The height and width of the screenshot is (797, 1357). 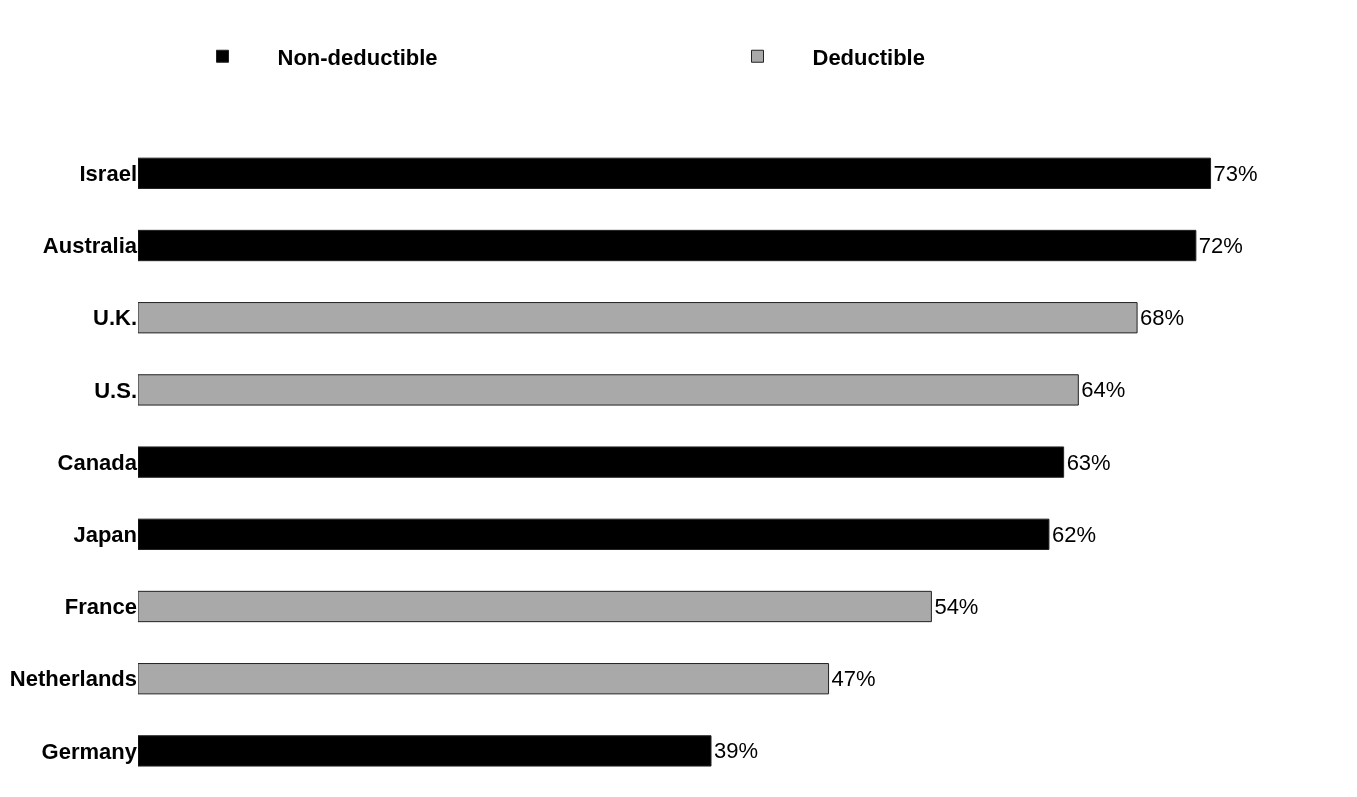 What do you see at coordinates (115, 318) in the screenshot?
I see `y-tick-label: U.K.` at bounding box center [115, 318].